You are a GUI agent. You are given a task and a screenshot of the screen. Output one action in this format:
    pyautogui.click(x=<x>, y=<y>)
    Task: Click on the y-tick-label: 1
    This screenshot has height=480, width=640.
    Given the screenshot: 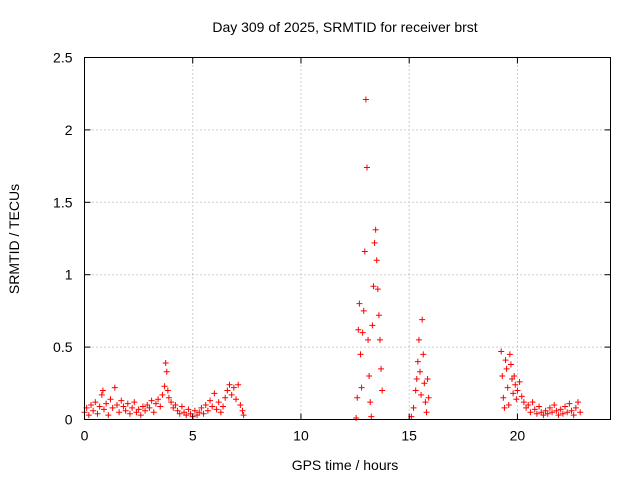 What is the action you would take?
    pyautogui.click(x=69, y=275)
    